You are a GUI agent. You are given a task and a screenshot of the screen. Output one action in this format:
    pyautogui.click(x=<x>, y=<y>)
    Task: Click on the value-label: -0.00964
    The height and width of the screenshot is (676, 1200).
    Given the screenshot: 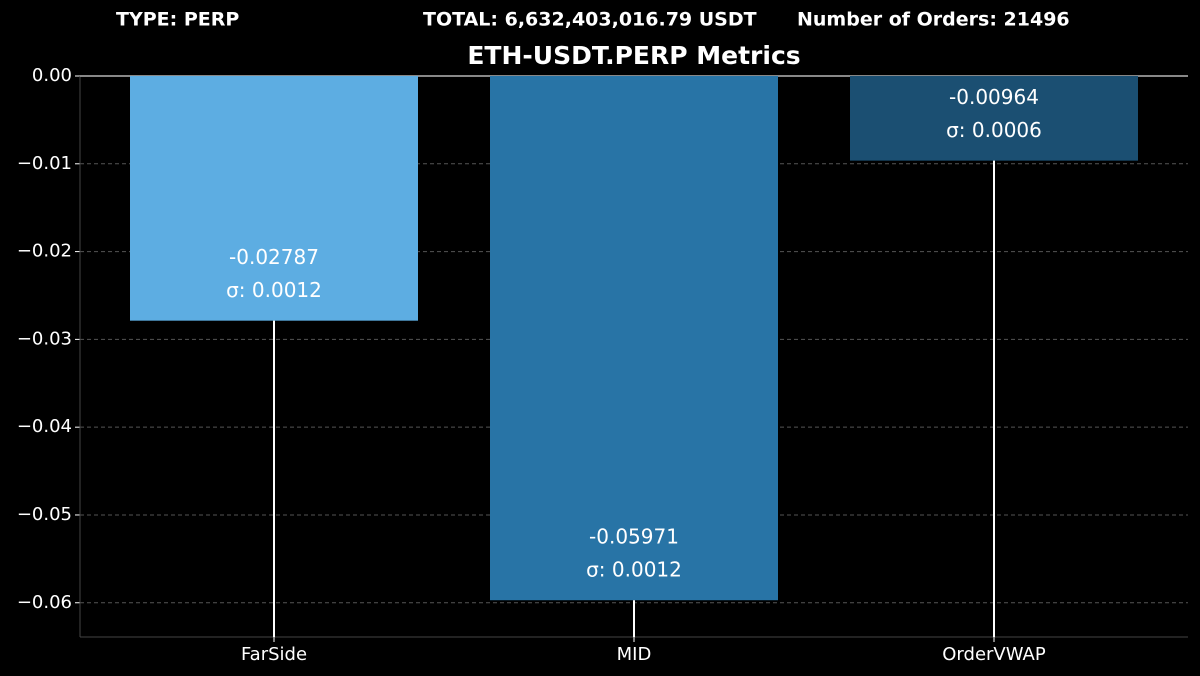 What is the action you would take?
    pyautogui.click(x=994, y=97)
    